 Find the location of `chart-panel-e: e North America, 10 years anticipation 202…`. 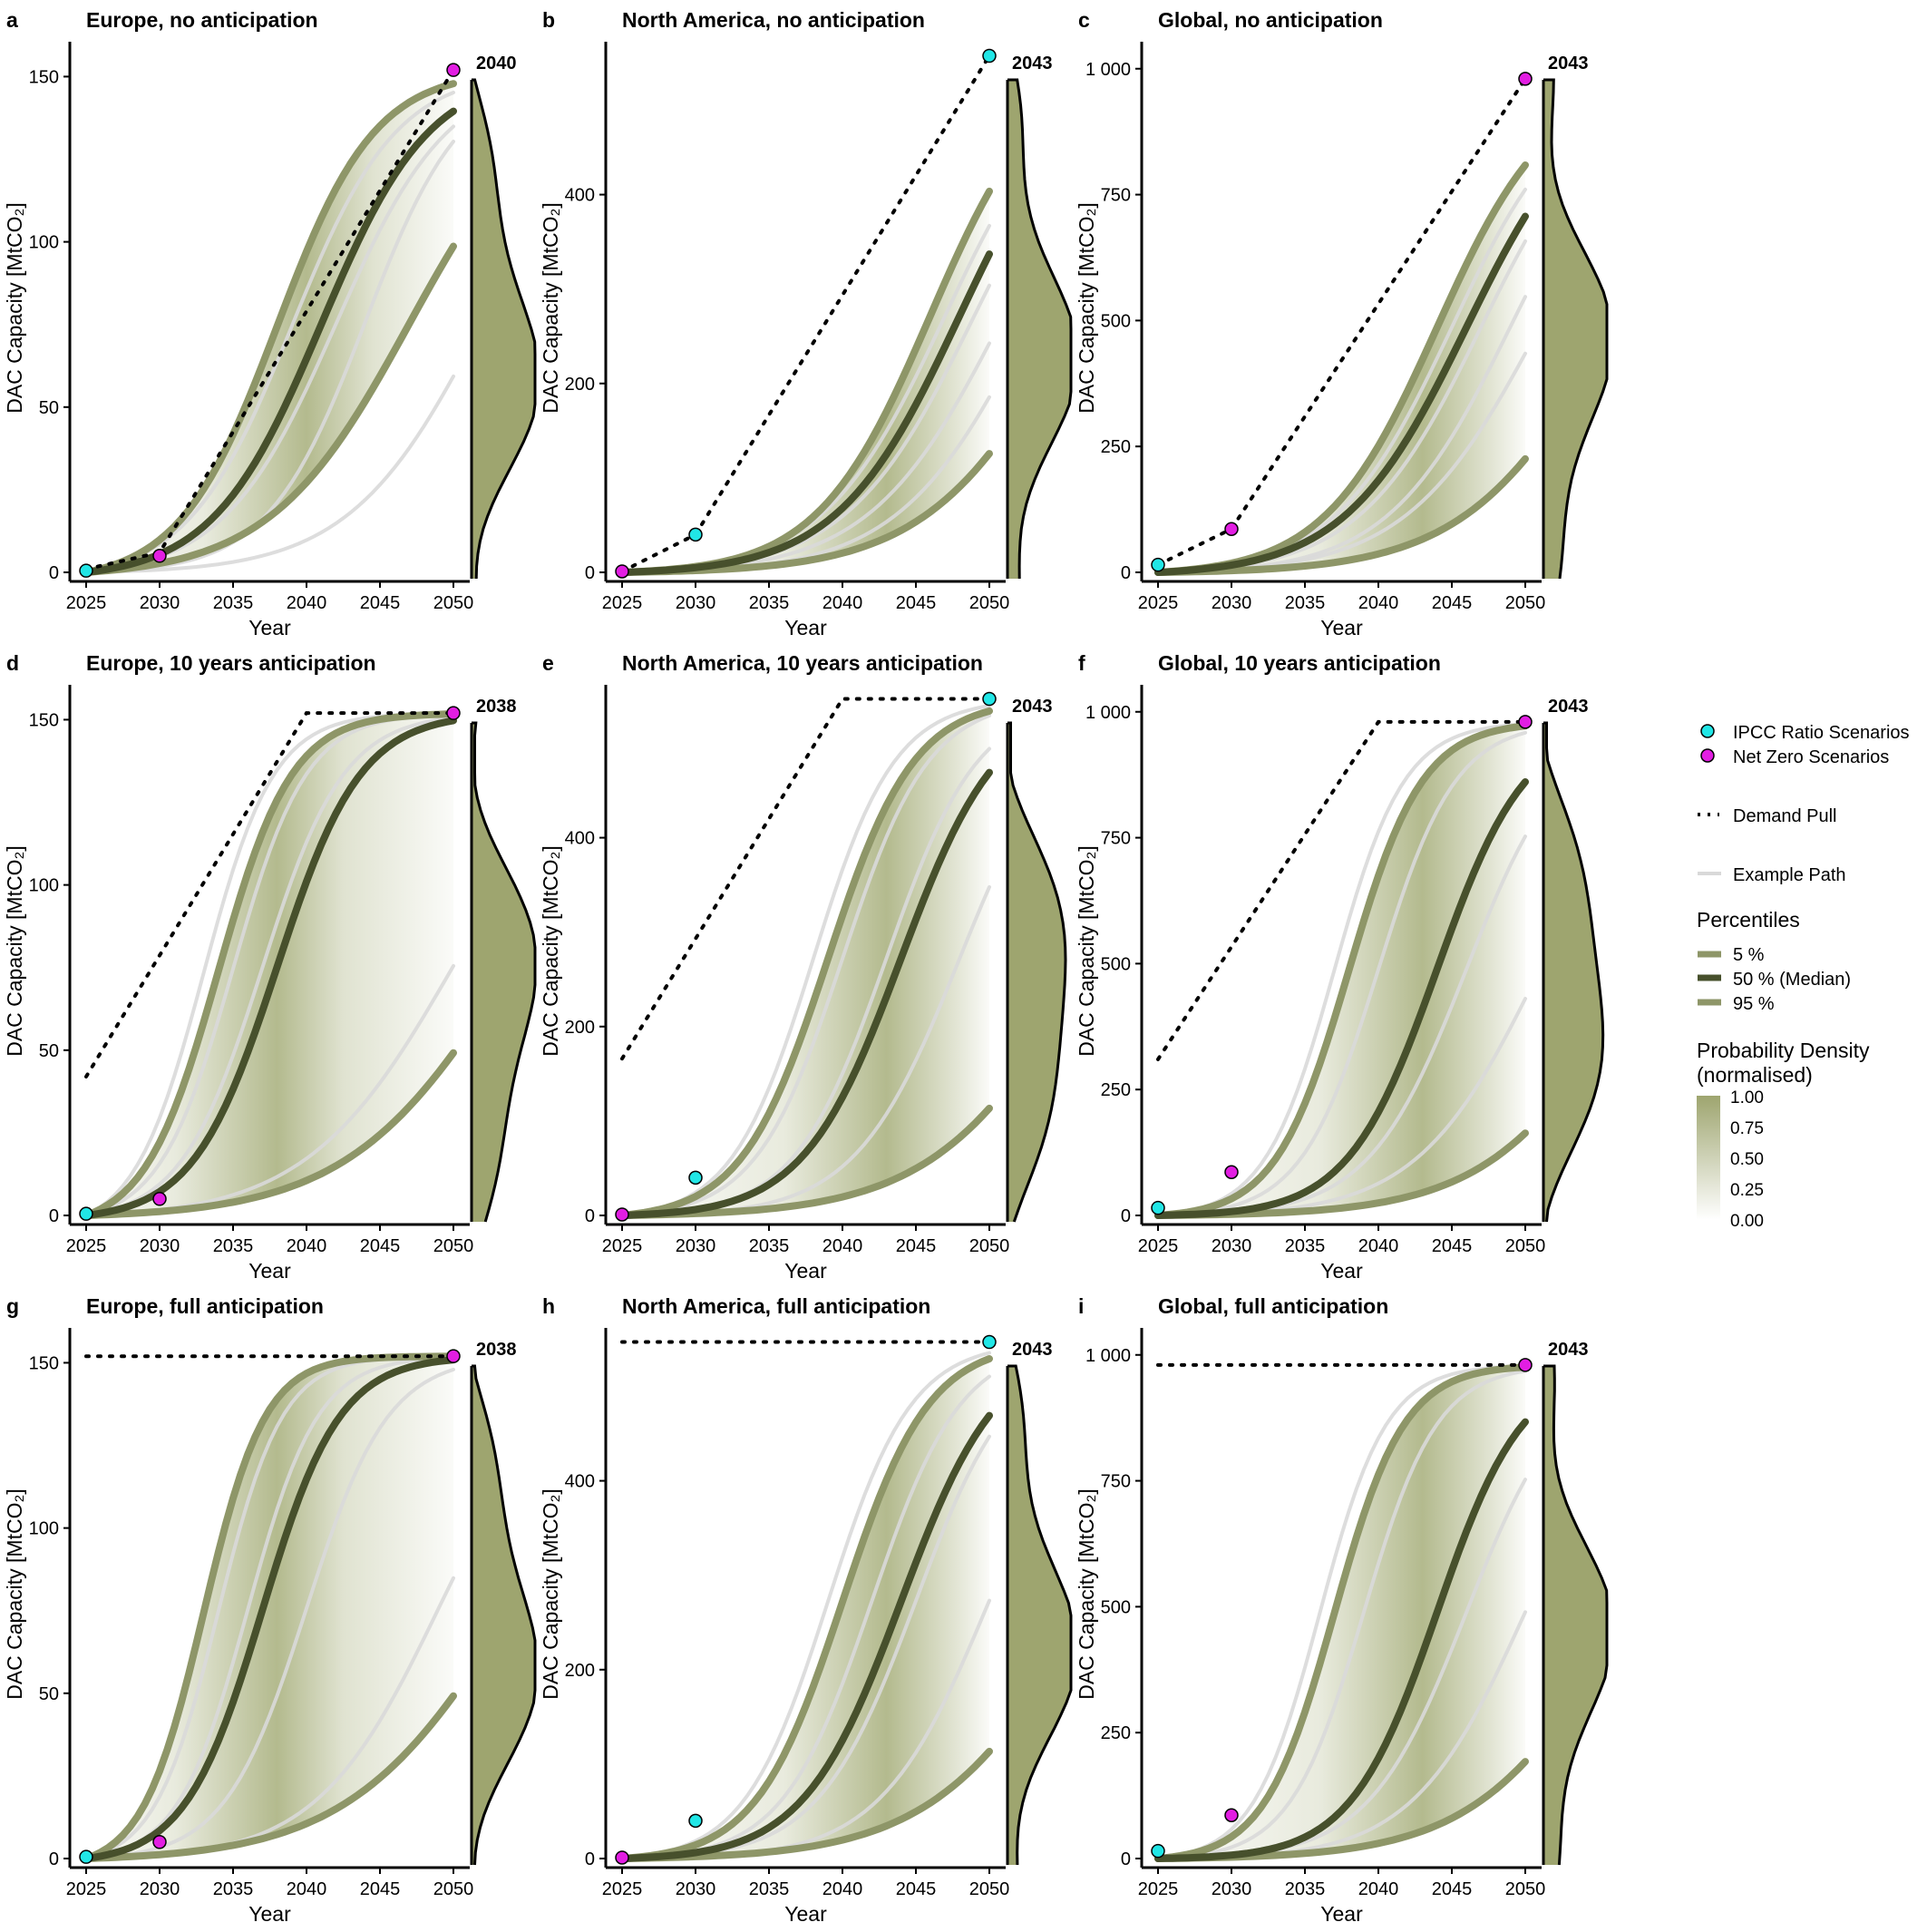

chart-panel-e: e North America, 10 years anticipation 202… is located at coordinates (803, 967).